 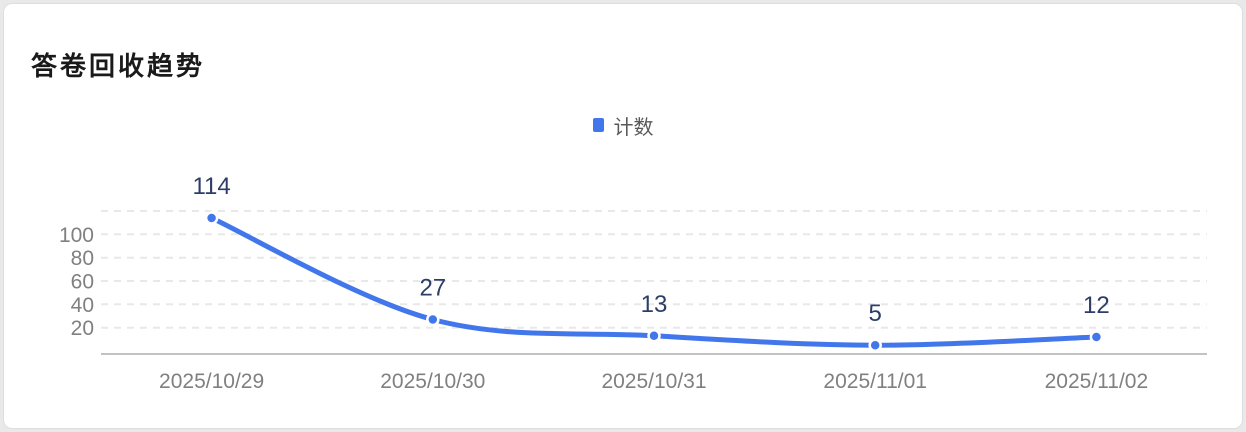 I want to click on y-axis-tick-label: 60, so click(x=82, y=282).